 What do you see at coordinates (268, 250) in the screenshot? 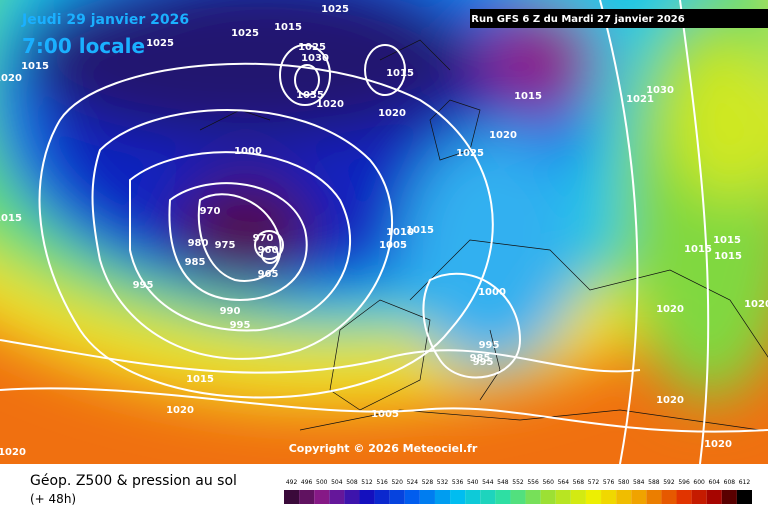
I see `isobar-label: 960` at bounding box center [268, 250].